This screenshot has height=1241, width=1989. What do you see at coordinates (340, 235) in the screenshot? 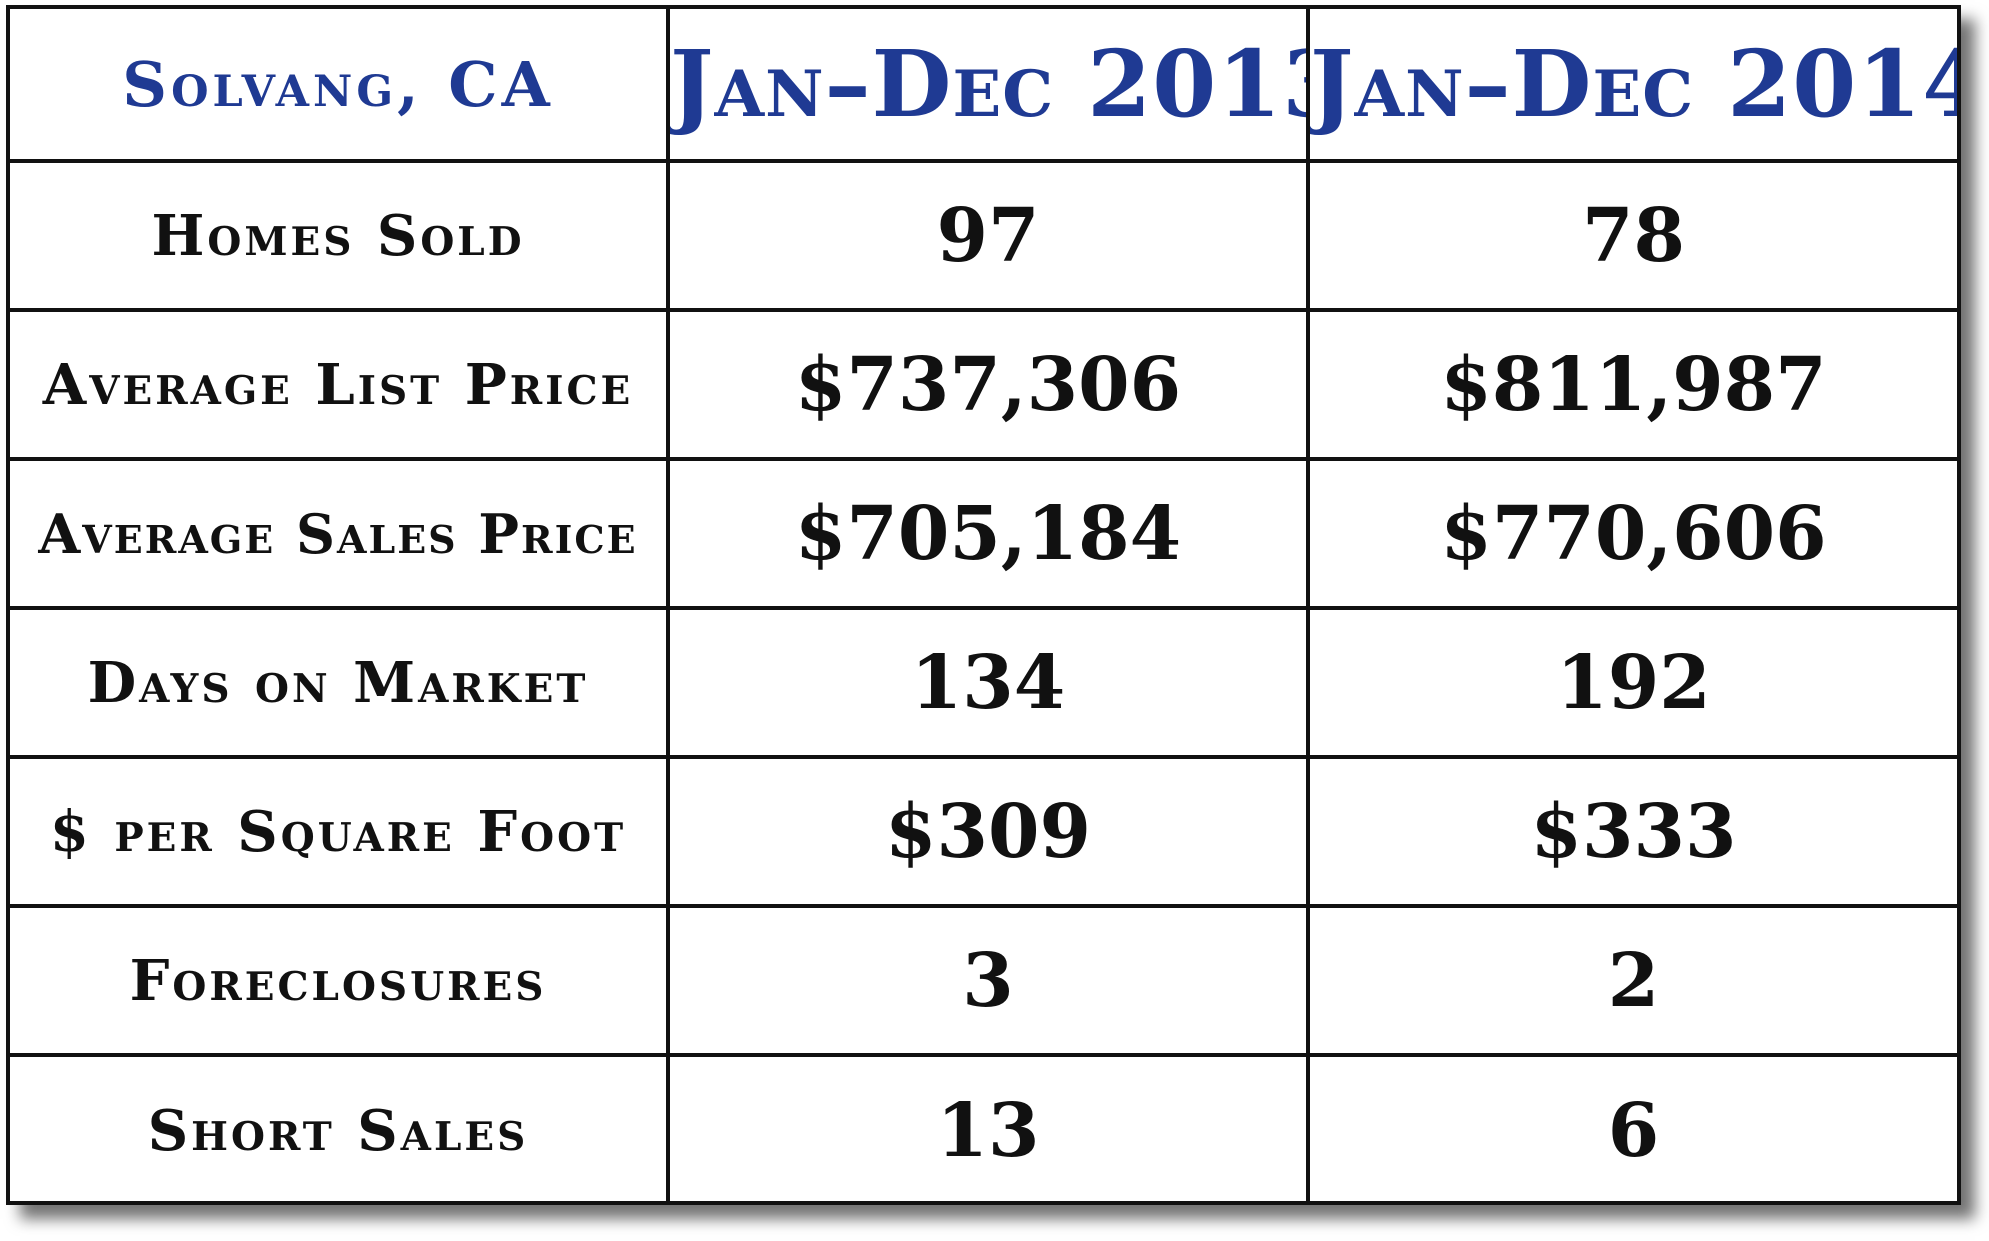
I see `row-label-homes-sold: Homes Sold` at bounding box center [340, 235].